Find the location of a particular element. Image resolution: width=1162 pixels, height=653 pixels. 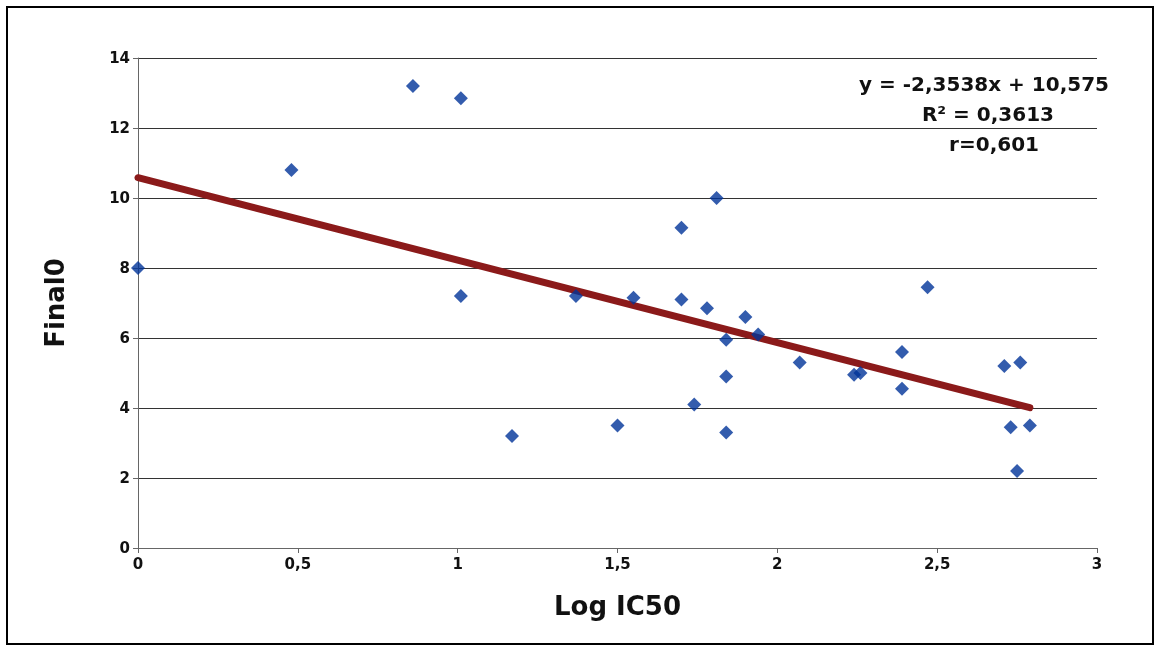

annotation: r=0,601 is located at coordinates (994, 144).